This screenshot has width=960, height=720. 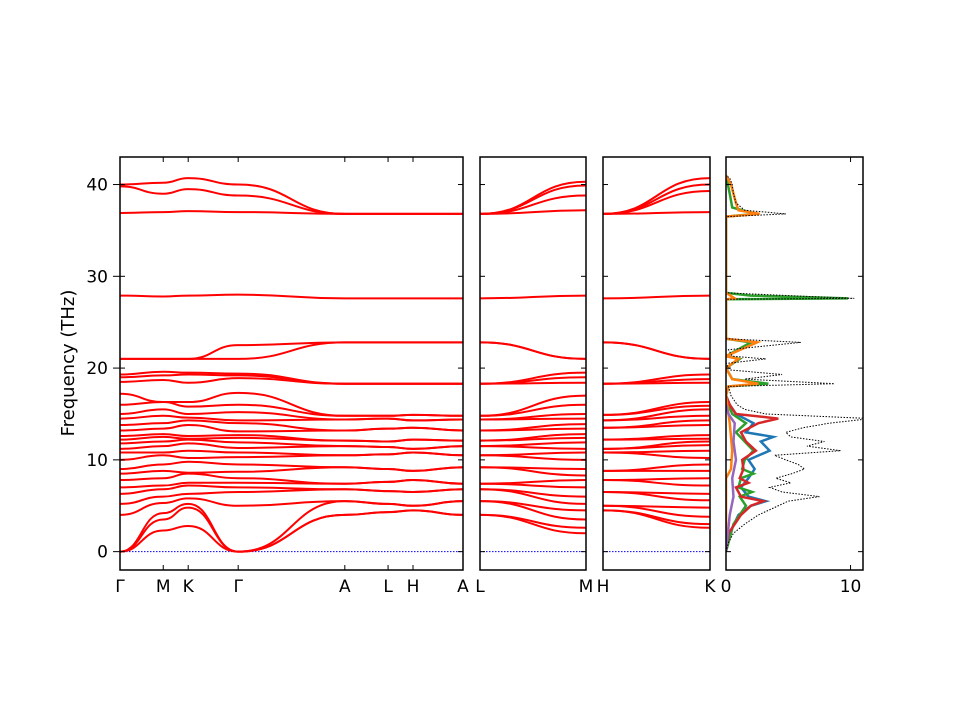 I want to click on frequency-axis: 0 10 20 30 40, so click(x=103, y=369).